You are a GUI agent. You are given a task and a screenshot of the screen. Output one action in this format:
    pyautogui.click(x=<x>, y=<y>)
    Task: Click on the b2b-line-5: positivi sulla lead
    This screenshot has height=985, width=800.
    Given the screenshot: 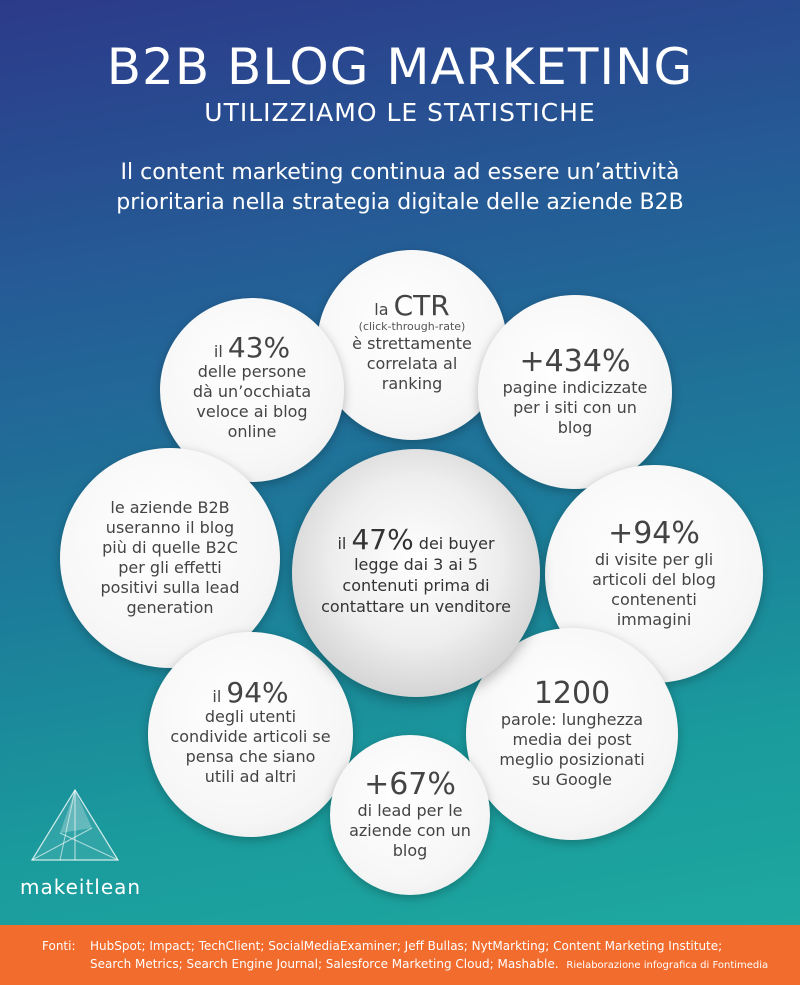 What is the action you would take?
    pyautogui.click(x=170, y=587)
    